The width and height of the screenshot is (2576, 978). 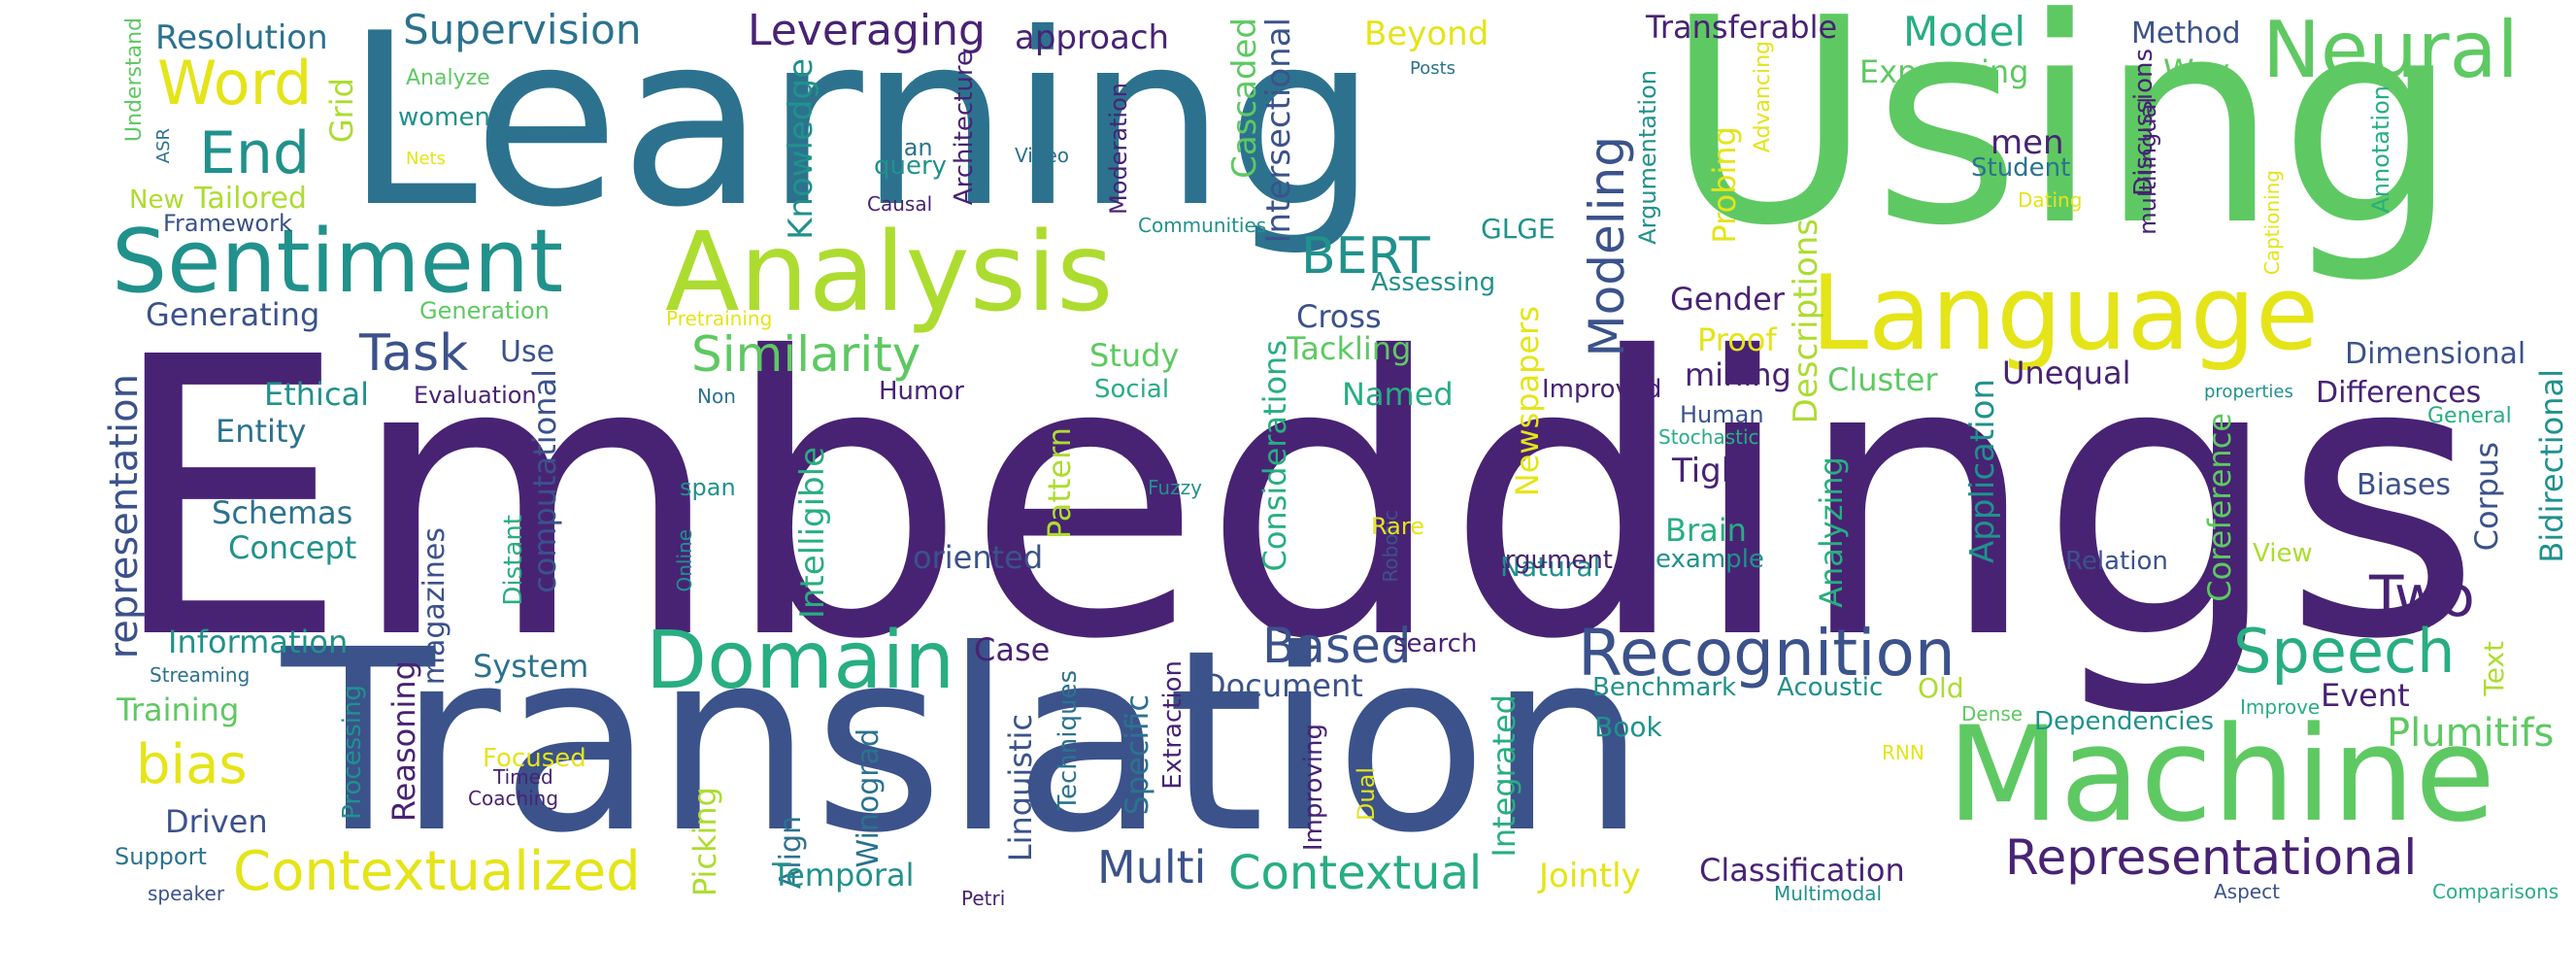 I want to click on word-based: Based, so click(x=1337, y=646).